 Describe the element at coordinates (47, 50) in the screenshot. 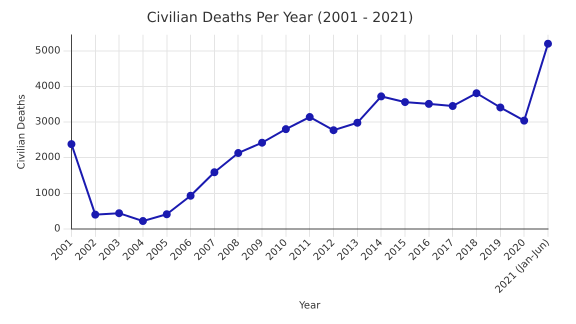

I see `y-tick-label: 5000` at that location.